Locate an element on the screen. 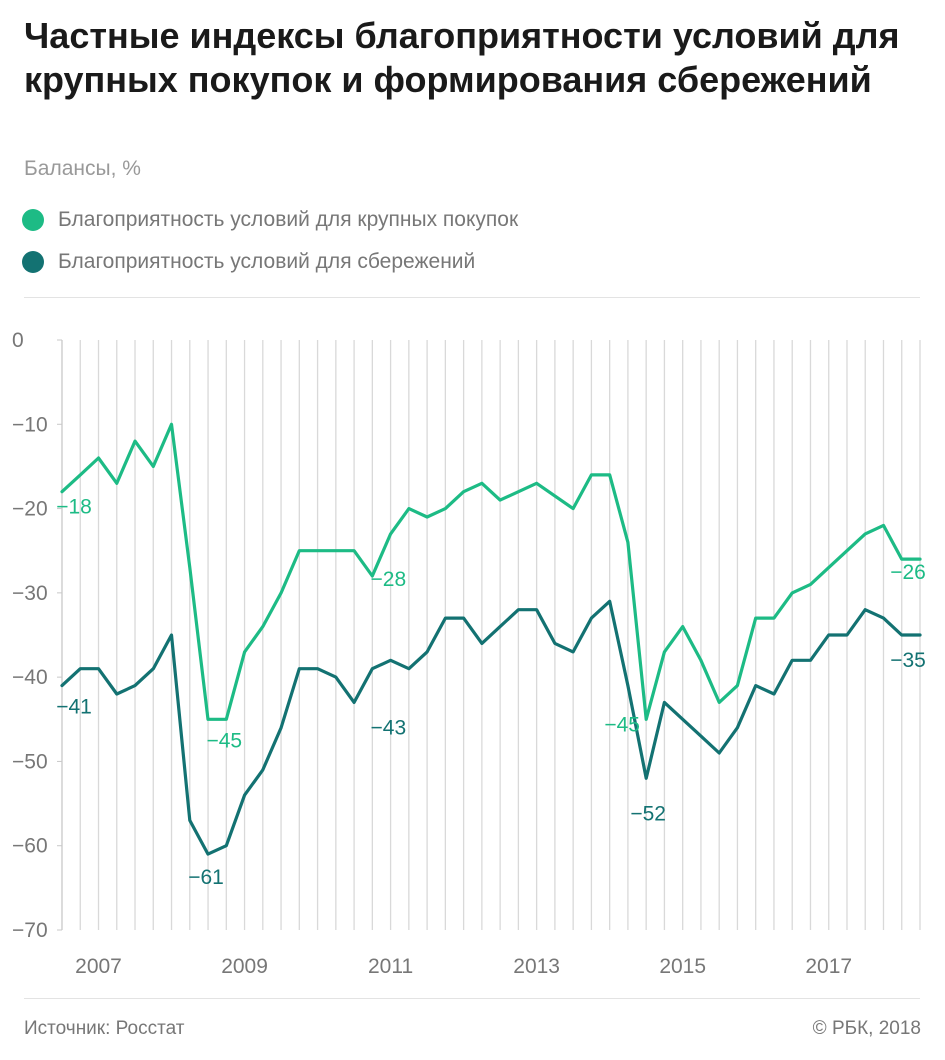 This screenshot has width=945, height=1060. x-tick-label: 2011 is located at coordinates (390, 966).